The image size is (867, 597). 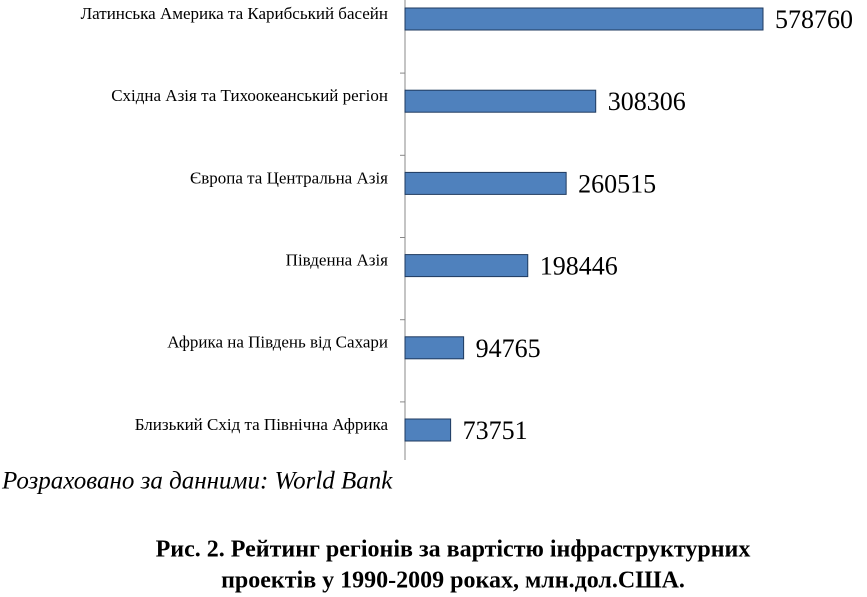 I want to click on value-label: 198446, so click(x=579, y=266).